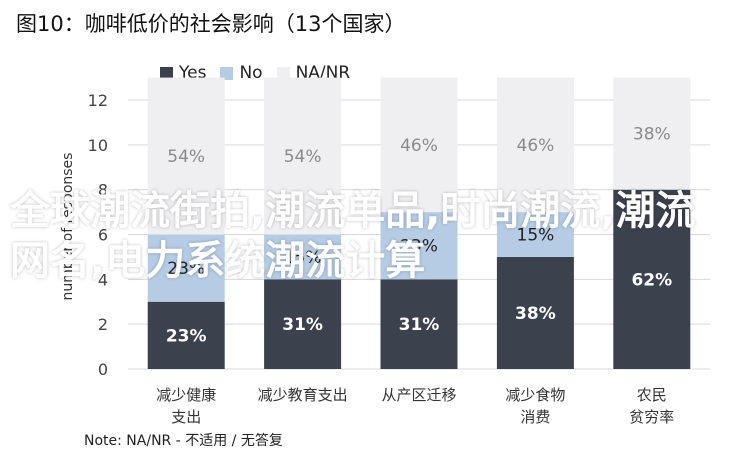  What do you see at coordinates (103, 190) in the screenshot?
I see `y-tick-label: 8` at bounding box center [103, 190].